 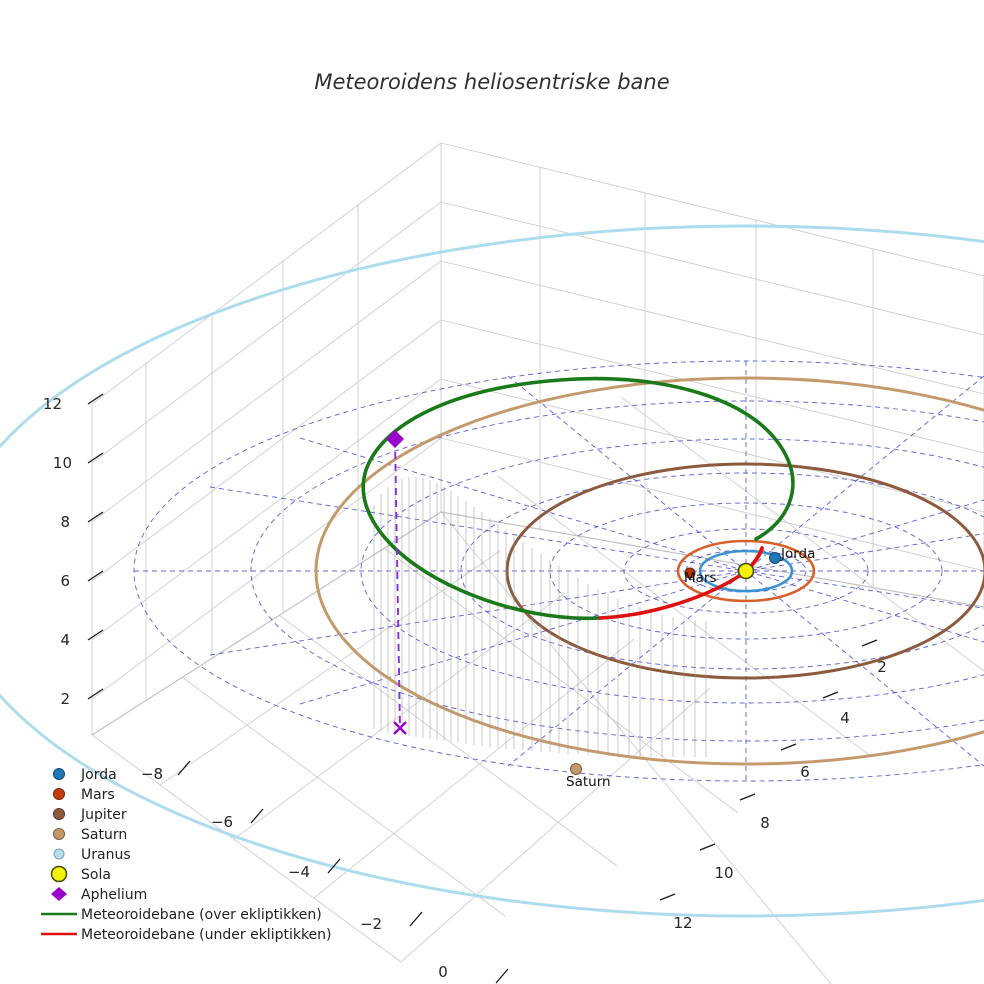 I want to click on legend-label-sola: Sola, so click(x=96, y=875).